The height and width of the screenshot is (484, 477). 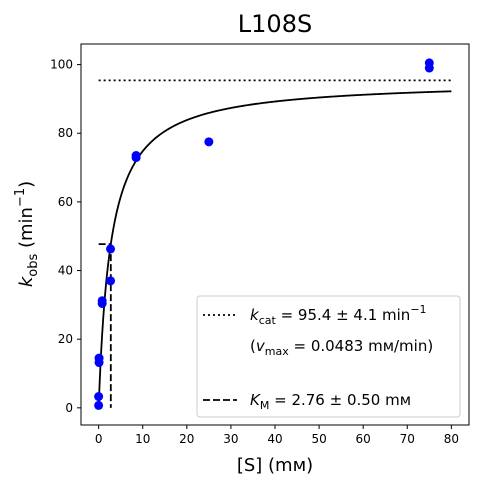 What do you see at coordinates (230, 439) in the screenshot?
I see `x-tick-label: 30` at bounding box center [230, 439].